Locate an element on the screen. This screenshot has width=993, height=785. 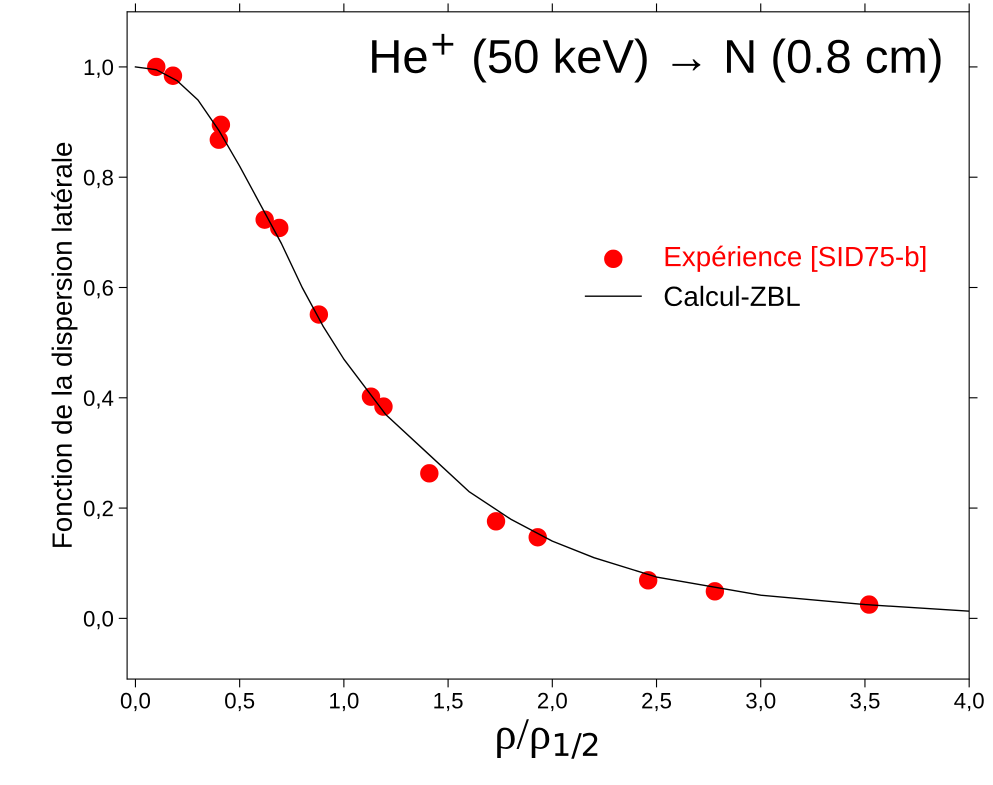
x-tick-label: 4,0 is located at coordinates (969, 702).